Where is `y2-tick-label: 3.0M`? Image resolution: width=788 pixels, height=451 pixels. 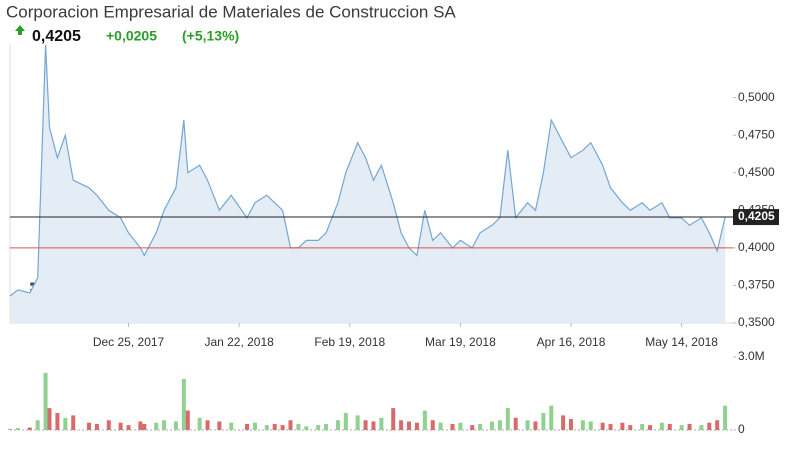 y2-tick-label: 3.0M is located at coordinates (751, 356).